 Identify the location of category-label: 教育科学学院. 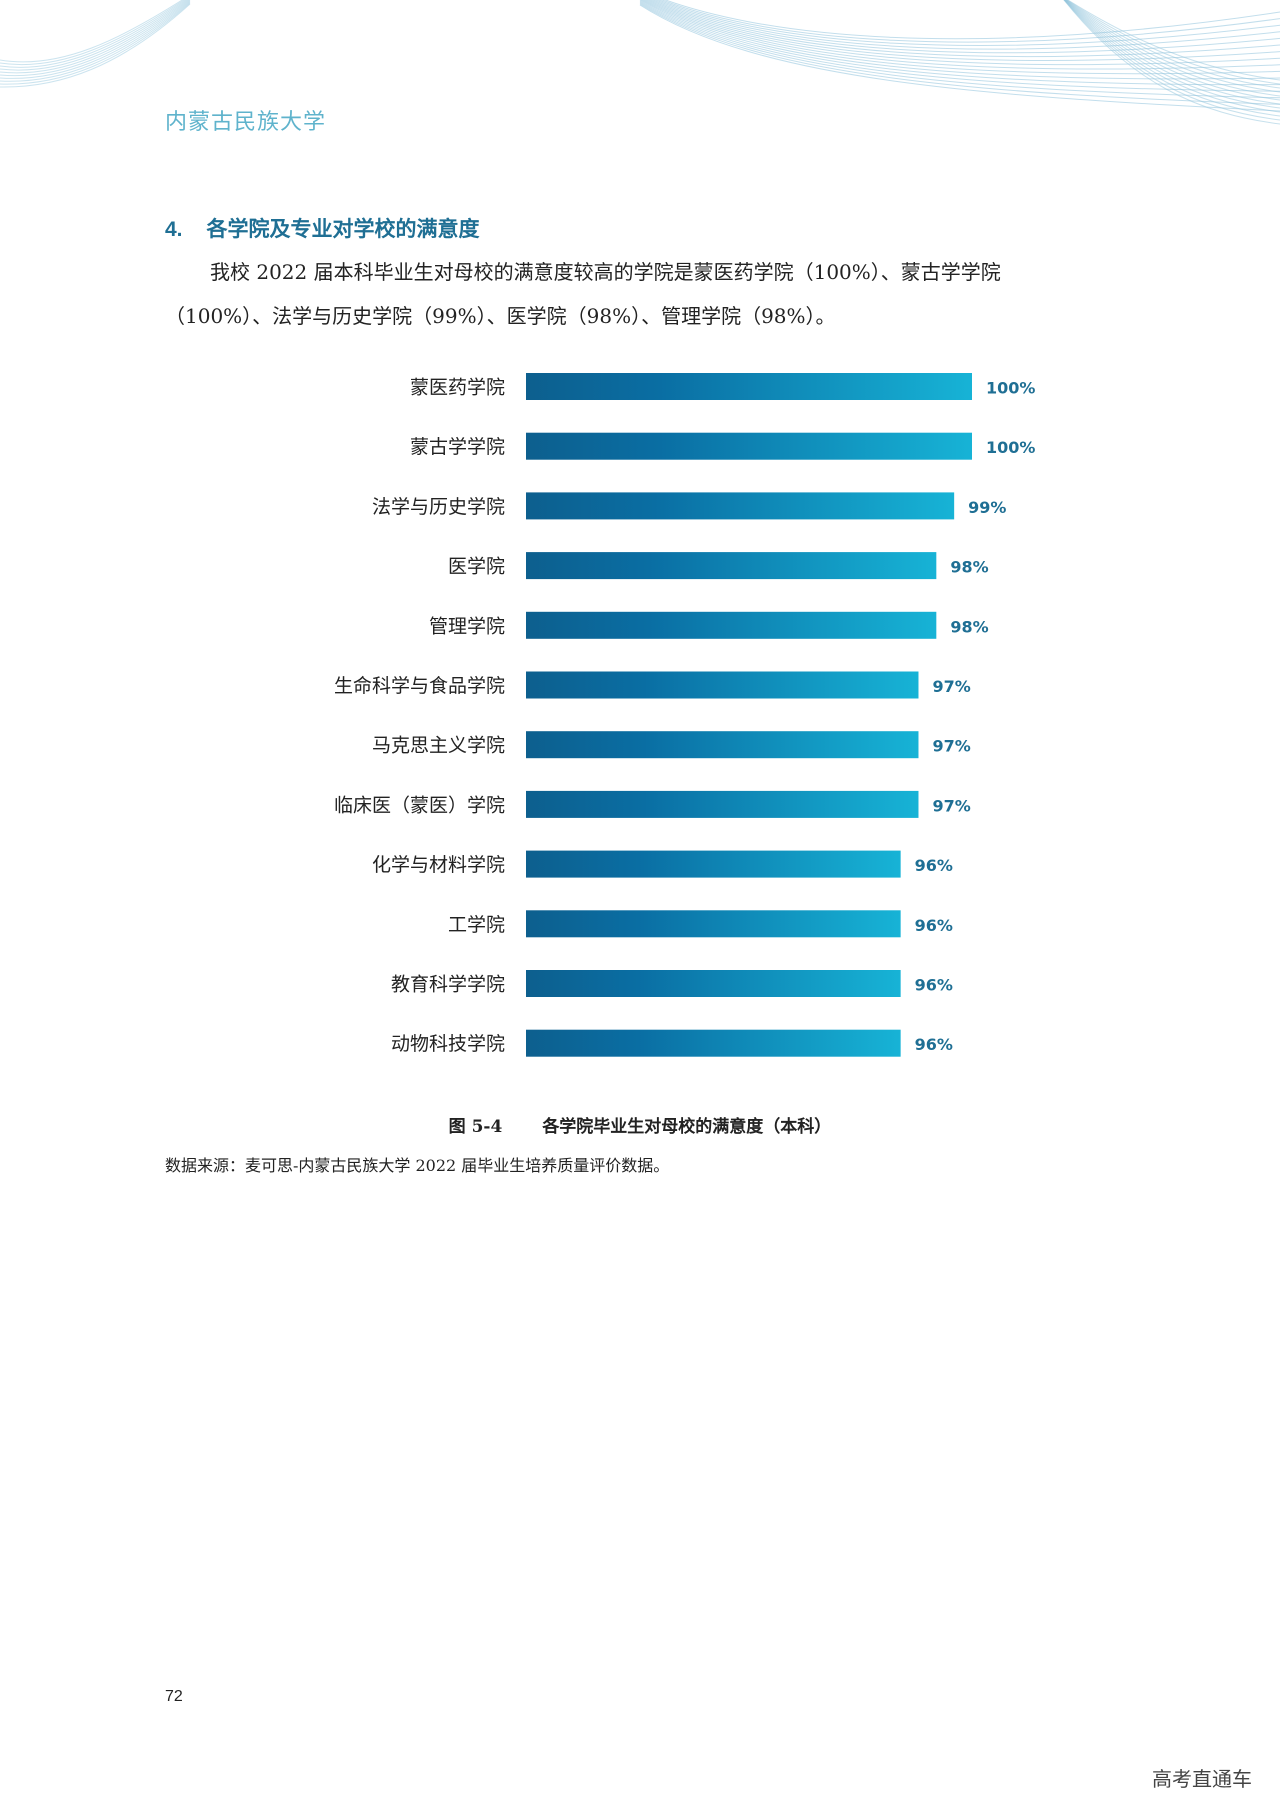
(448, 985).